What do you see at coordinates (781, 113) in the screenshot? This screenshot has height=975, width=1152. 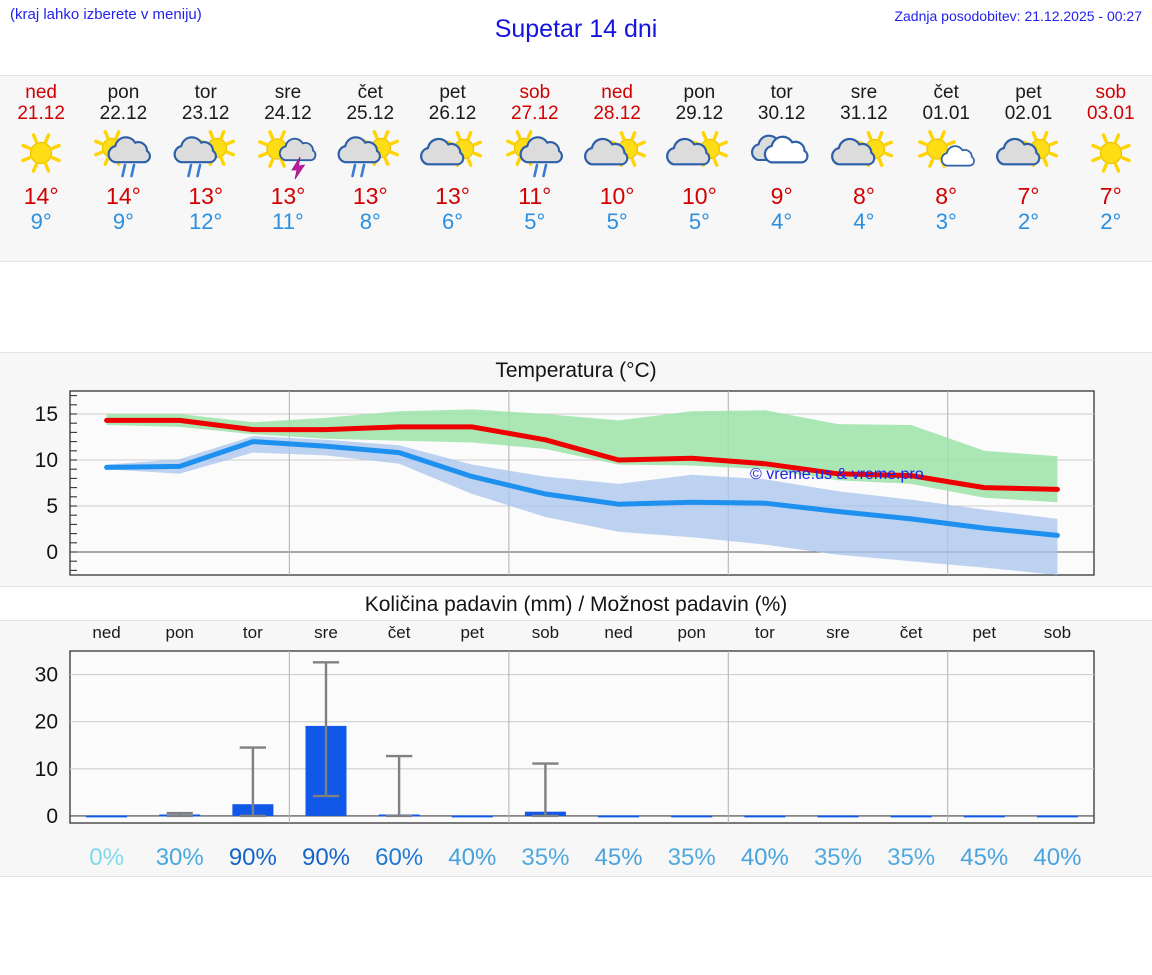 I see `day-date-label: 30.12` at bounding box center [781, 113].